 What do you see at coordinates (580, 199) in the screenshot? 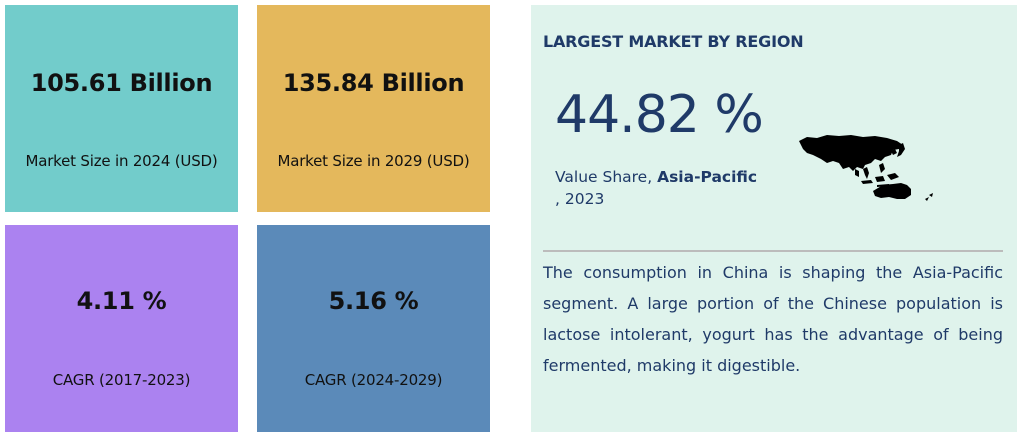
I see `share-year: , 2023` at bounding box center [580, 199].